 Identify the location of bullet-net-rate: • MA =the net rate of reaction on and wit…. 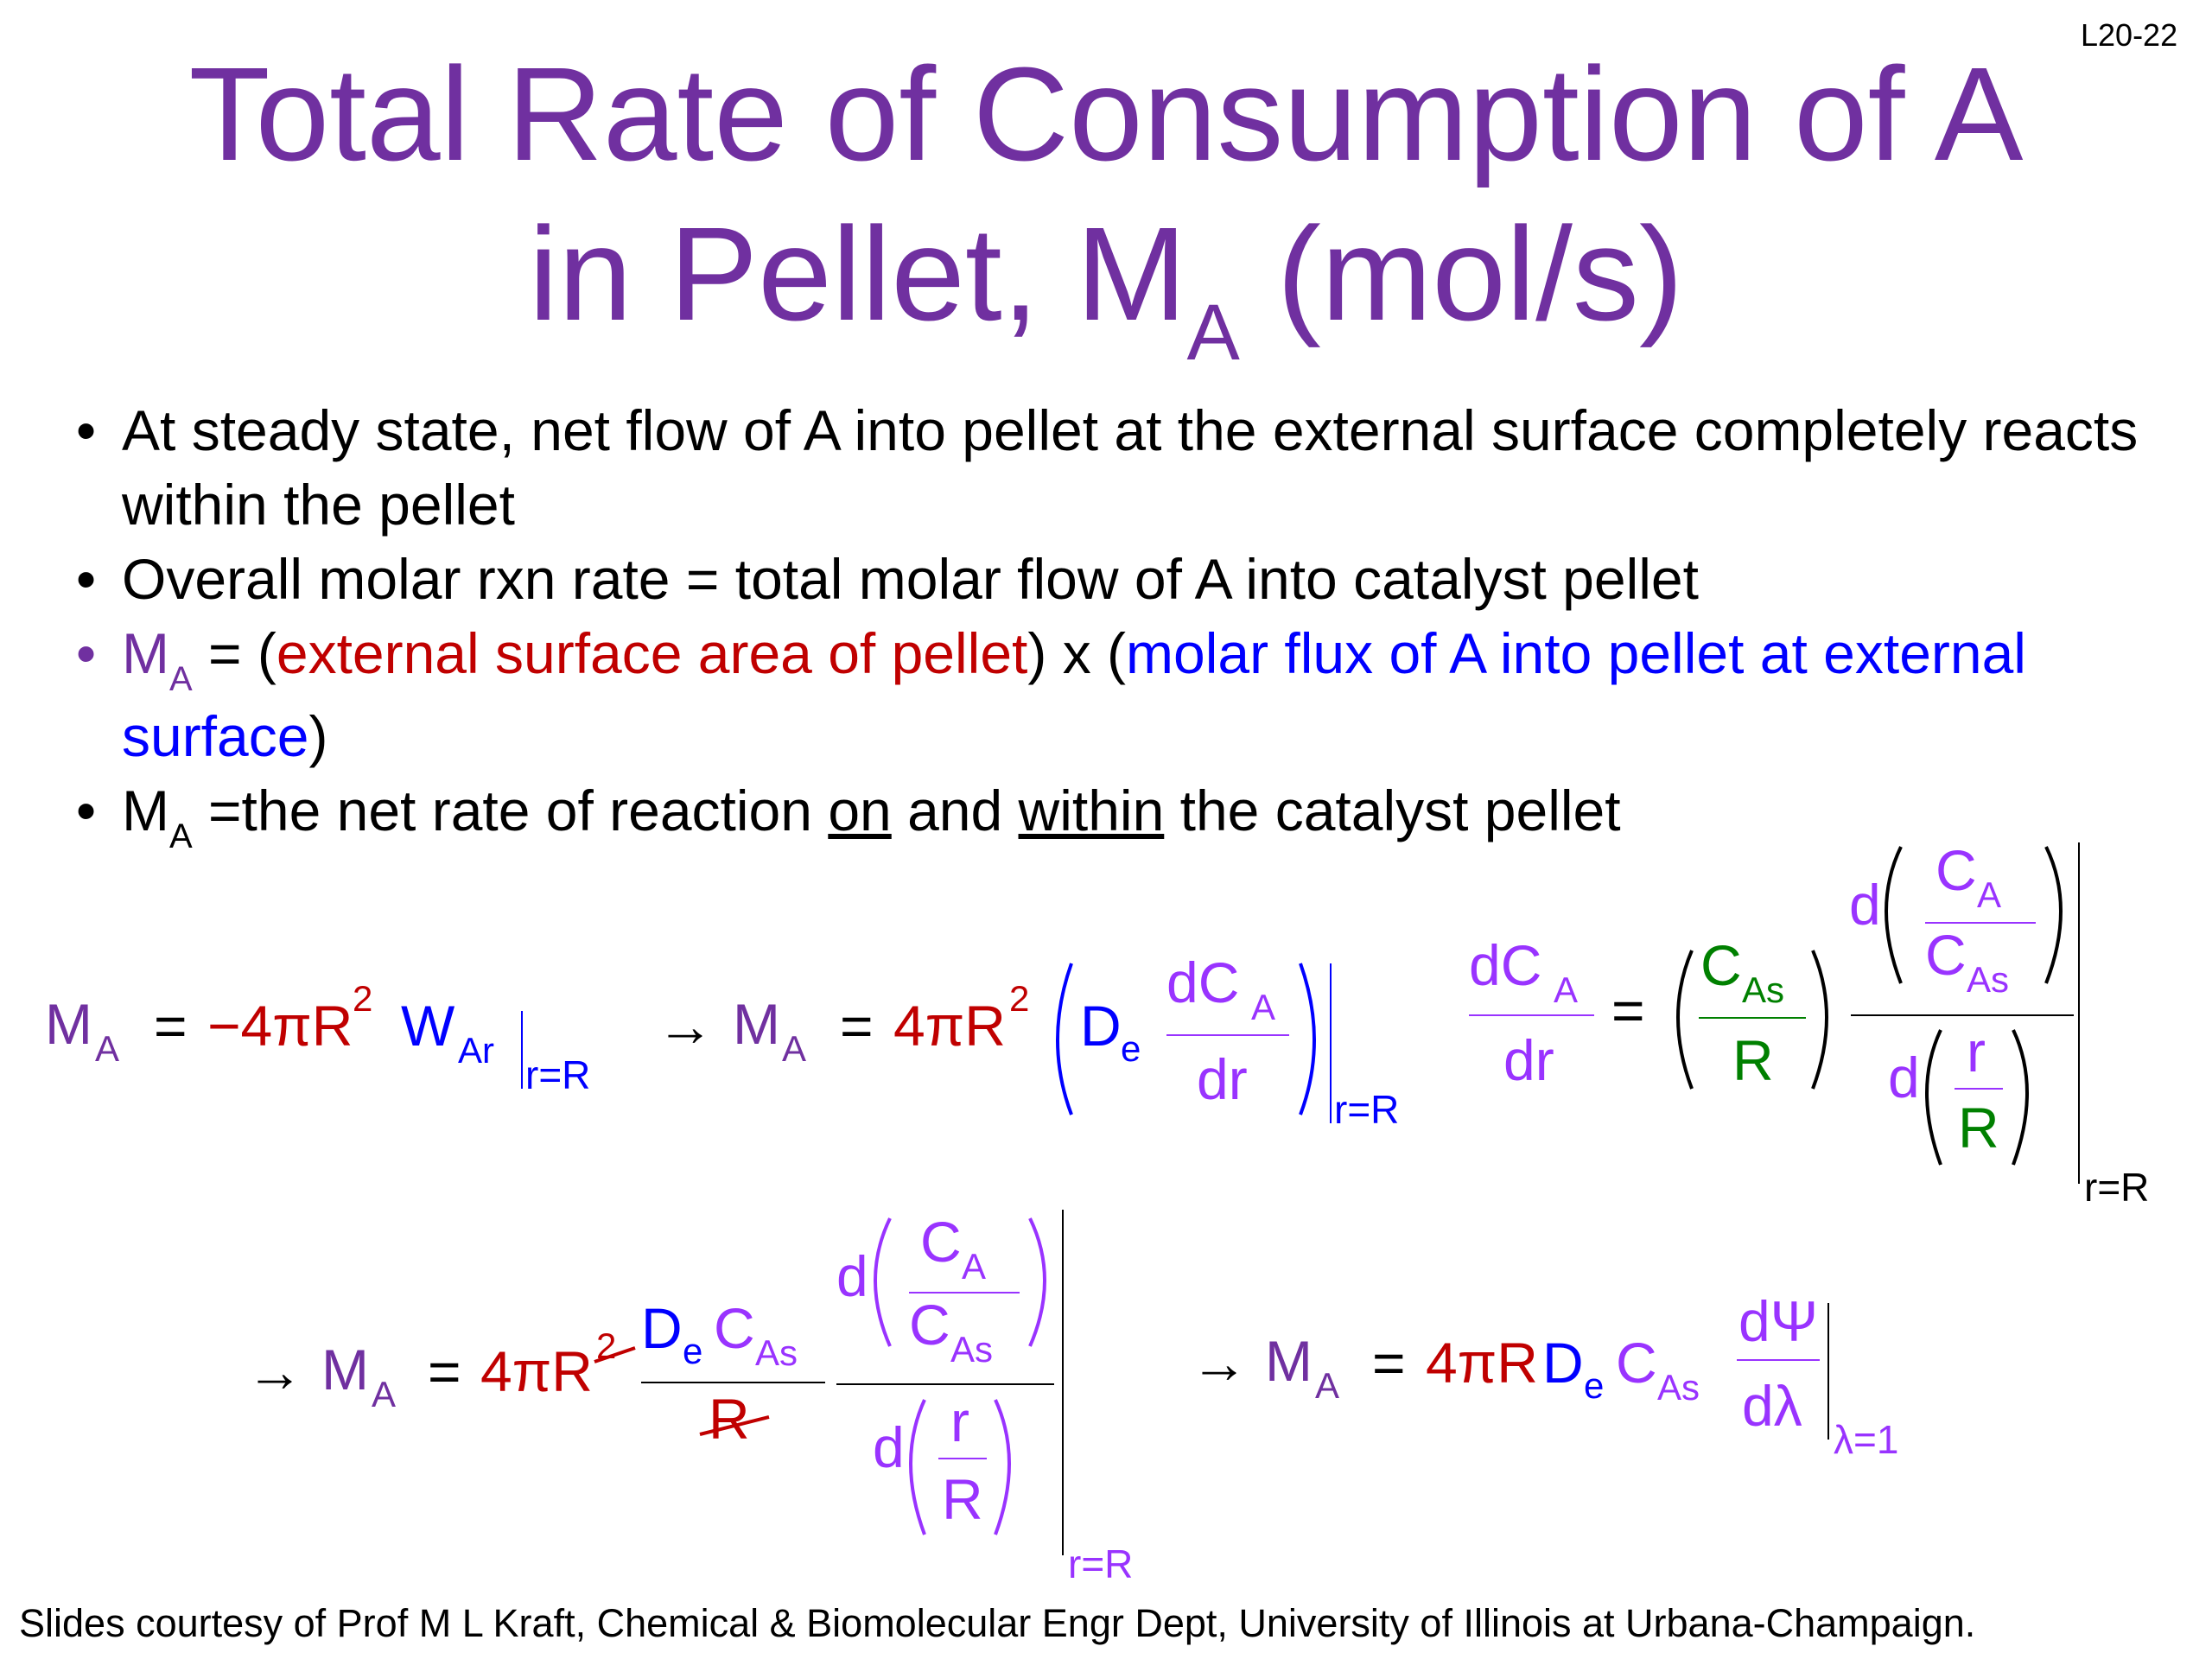
(848, 817).